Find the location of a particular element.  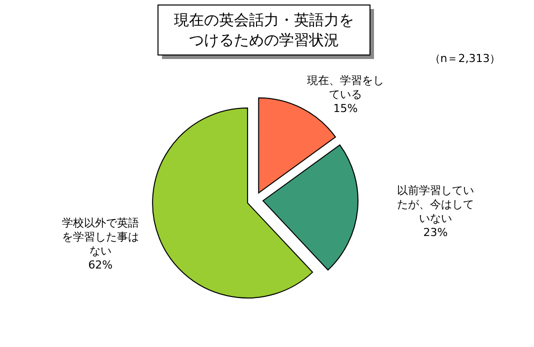

slice-label: 現在、学習をしている is located at coordinates (345, 88).